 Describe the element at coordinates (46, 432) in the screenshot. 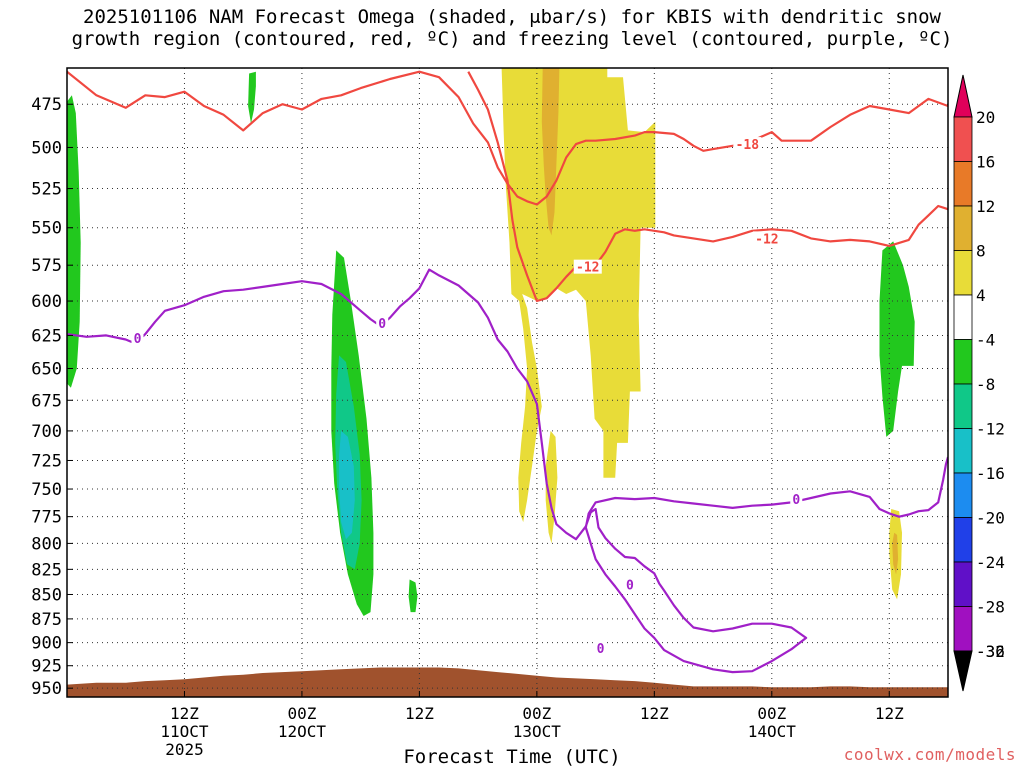

I see `y-tick-label: 700` at that location.